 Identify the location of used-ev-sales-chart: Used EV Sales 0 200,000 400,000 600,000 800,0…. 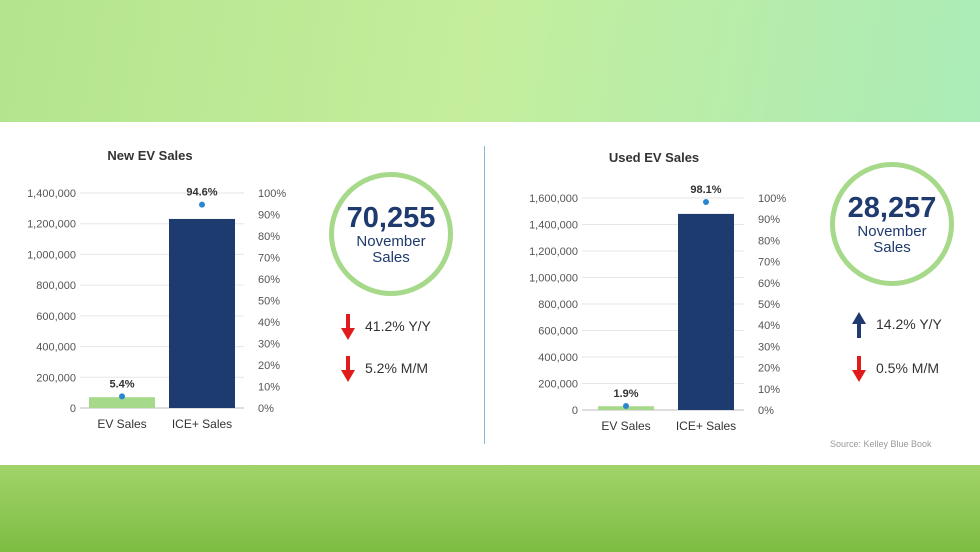
(657, 291).